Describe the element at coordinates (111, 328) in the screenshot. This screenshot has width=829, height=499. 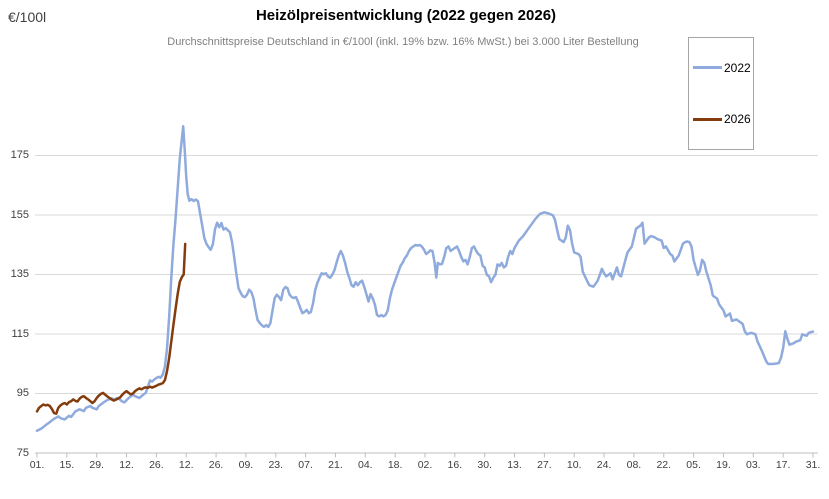
I see `series-line-2026` at that location.